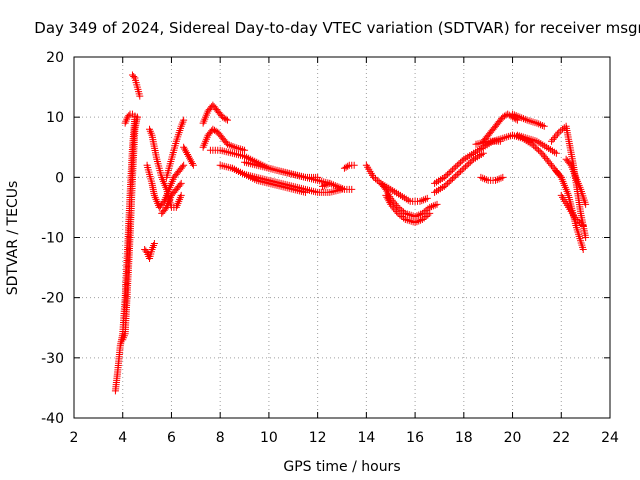 The image size is (640, 480). I want to click on y-tick-label: 10, so click(55, 118).